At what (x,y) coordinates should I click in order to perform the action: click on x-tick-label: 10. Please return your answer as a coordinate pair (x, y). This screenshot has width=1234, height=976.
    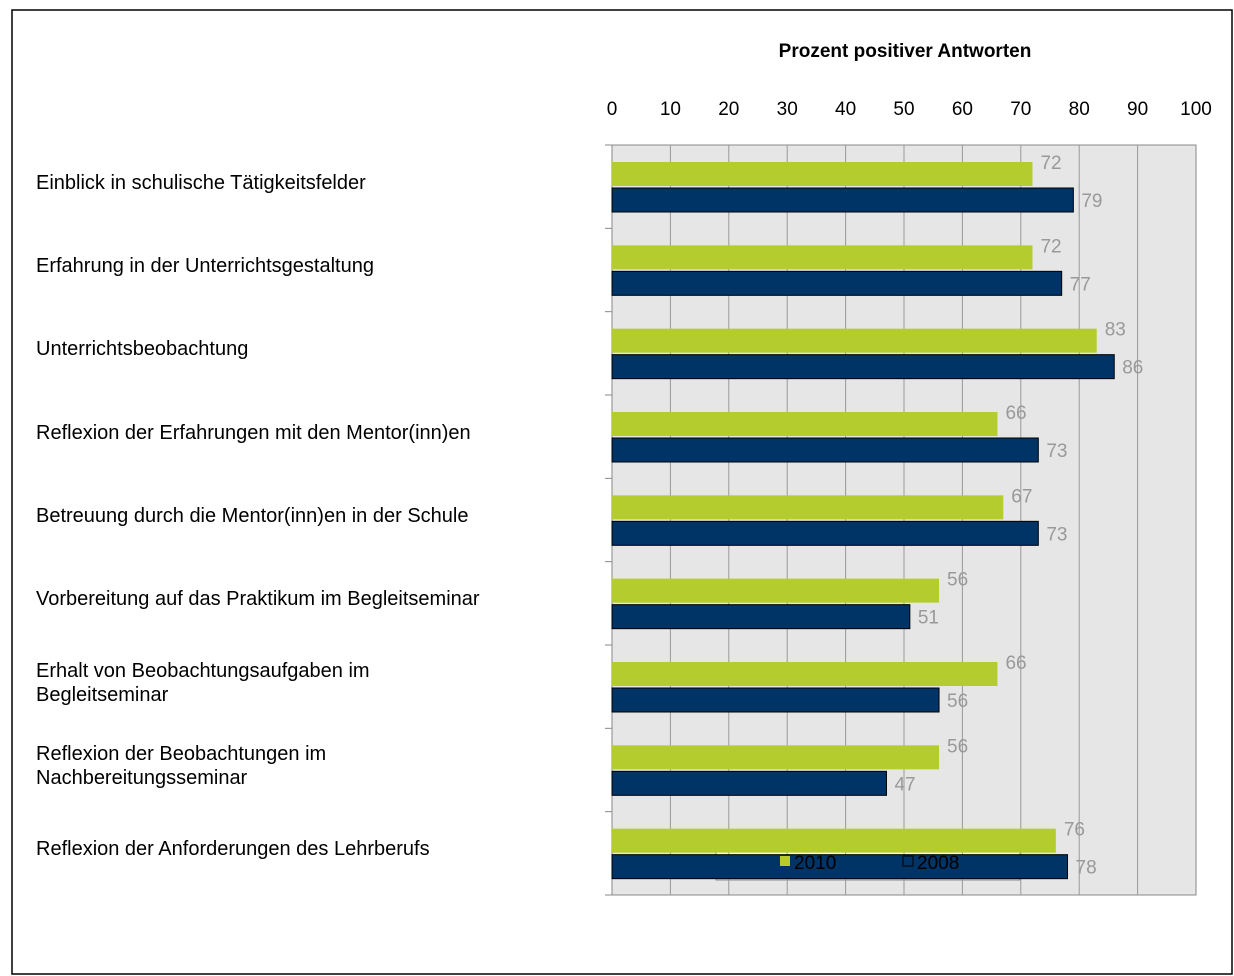
    Looking at the image, I should click on (670, 109).